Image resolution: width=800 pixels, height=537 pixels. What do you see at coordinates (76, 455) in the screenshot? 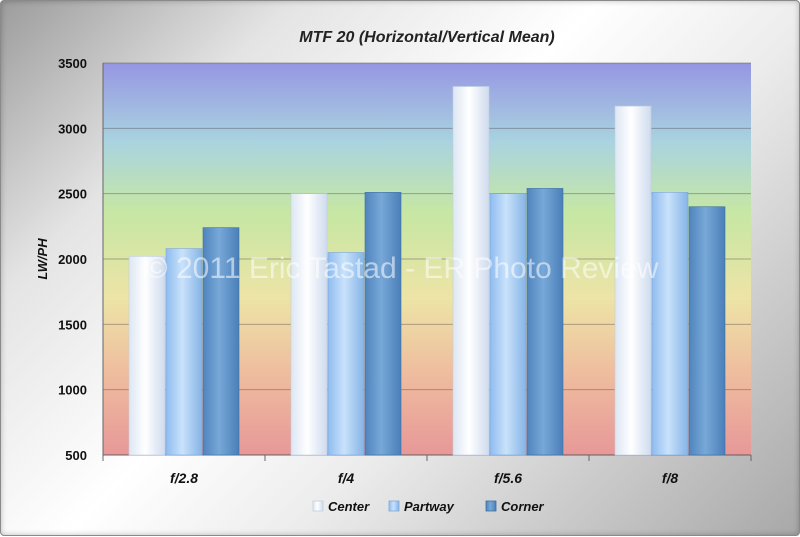
I see `y-tick-label: 500` at bounding box center [76, 455].